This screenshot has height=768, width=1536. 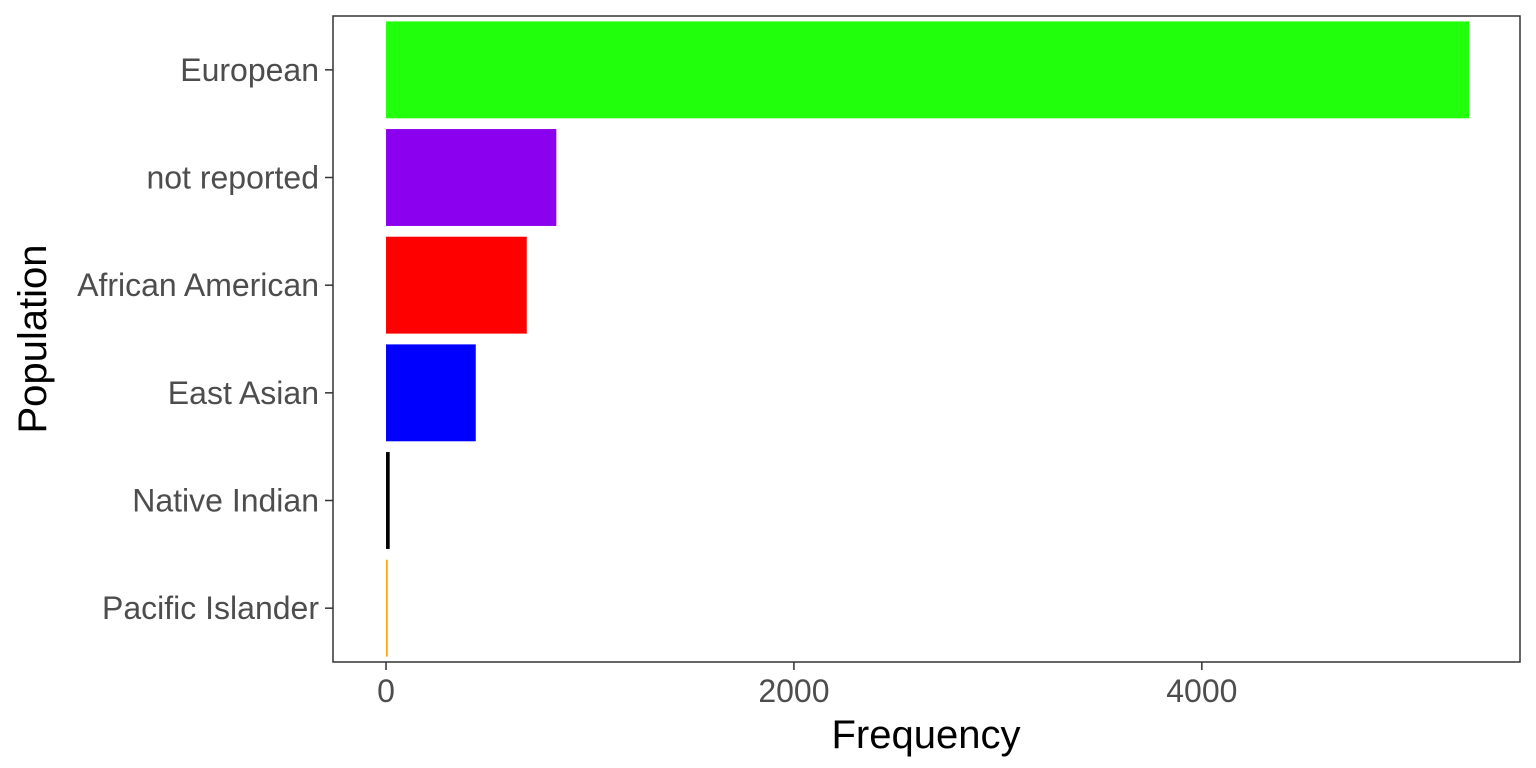 I want to click on bar-not-reported, so click(x=471, y=177).